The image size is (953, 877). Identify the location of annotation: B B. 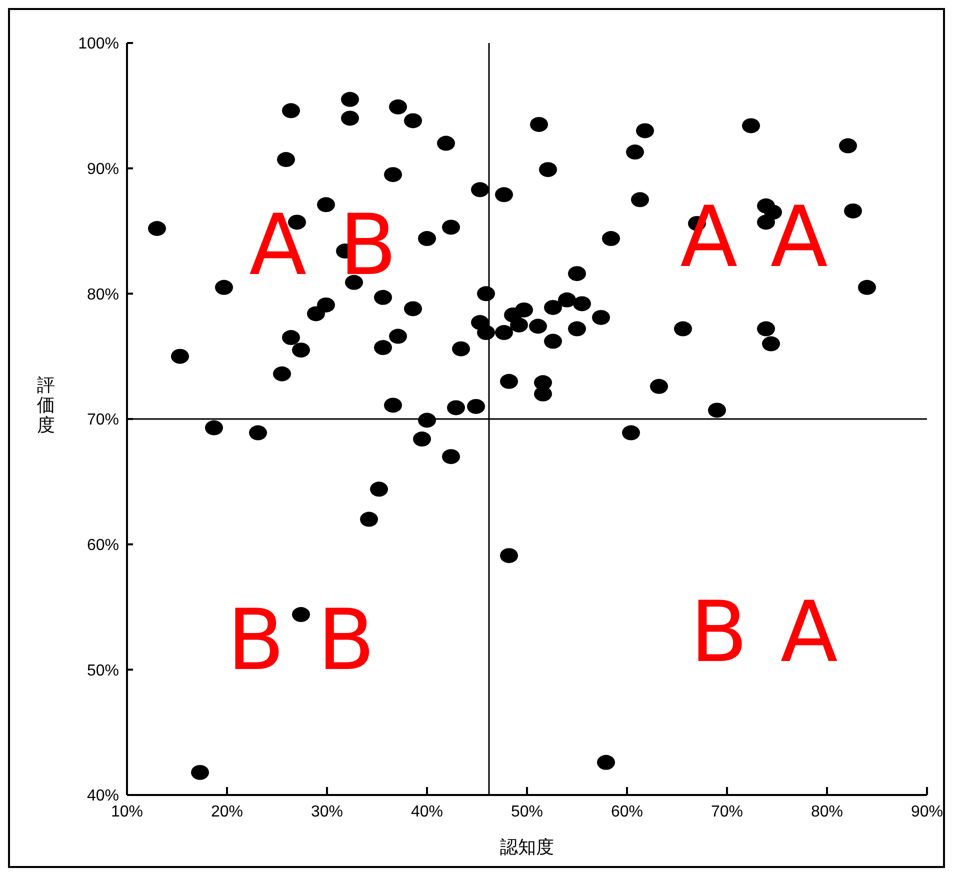
(301, 640).